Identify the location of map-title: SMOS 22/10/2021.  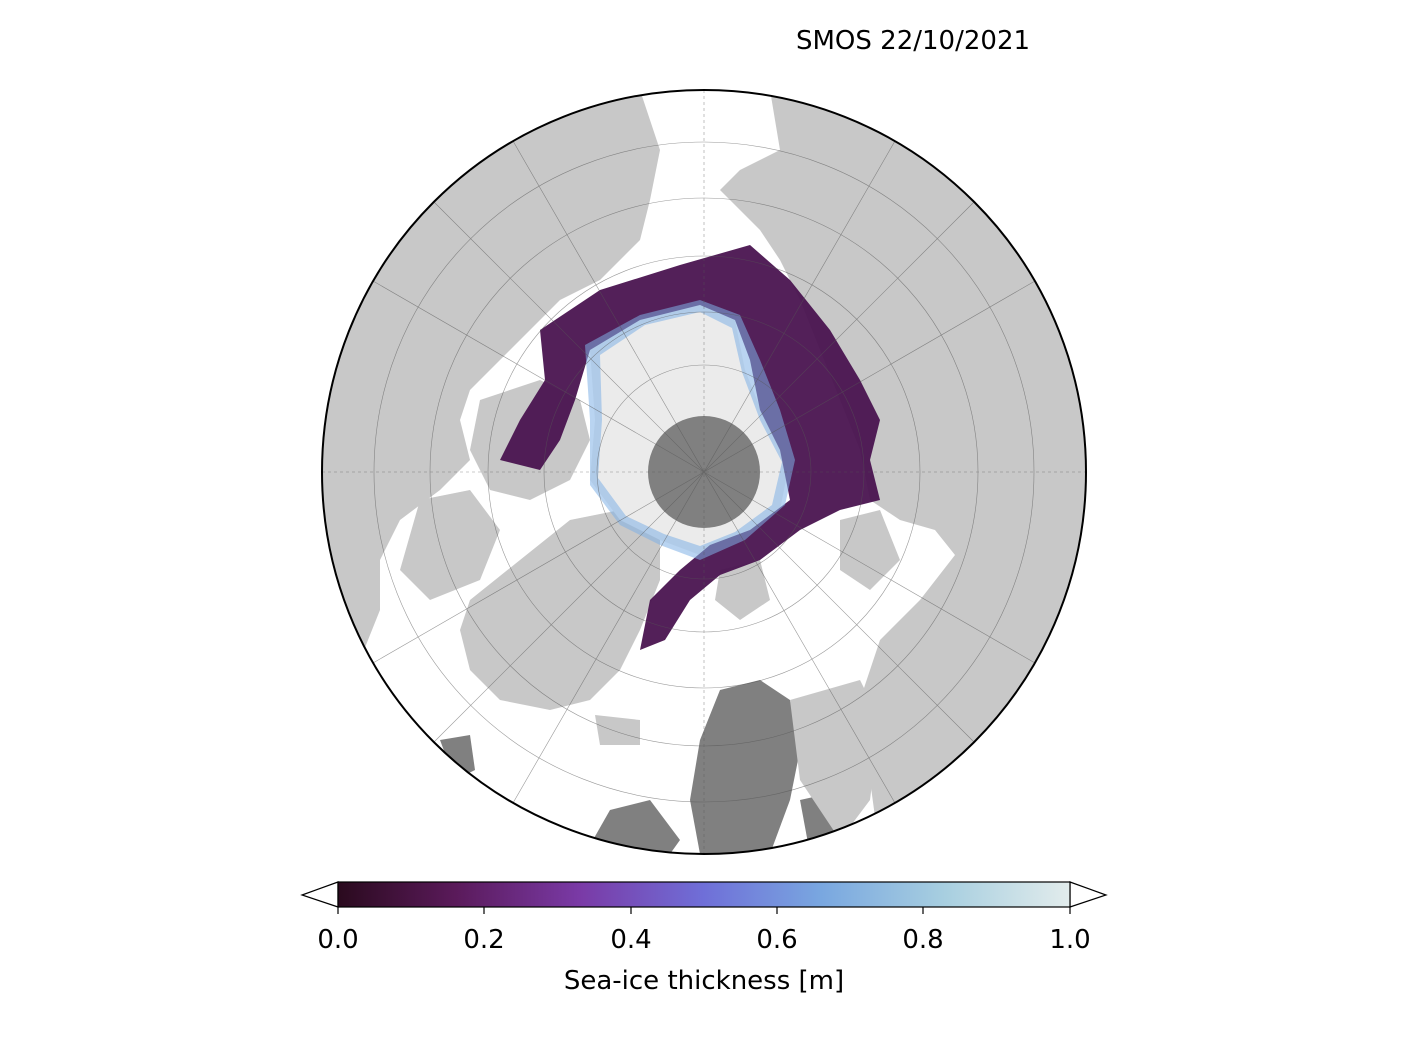
(913, 41).